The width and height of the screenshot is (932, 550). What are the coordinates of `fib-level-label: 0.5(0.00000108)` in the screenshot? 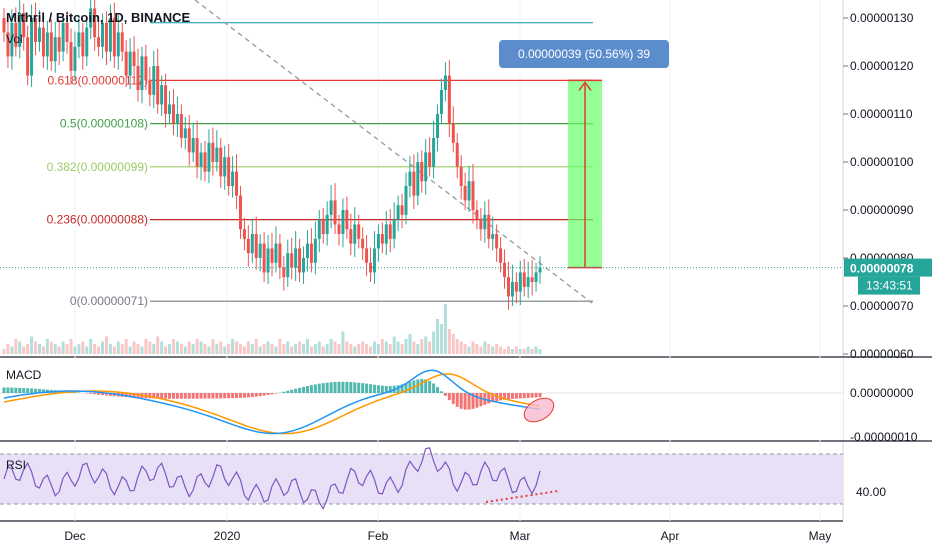 It's located at (104, 124).